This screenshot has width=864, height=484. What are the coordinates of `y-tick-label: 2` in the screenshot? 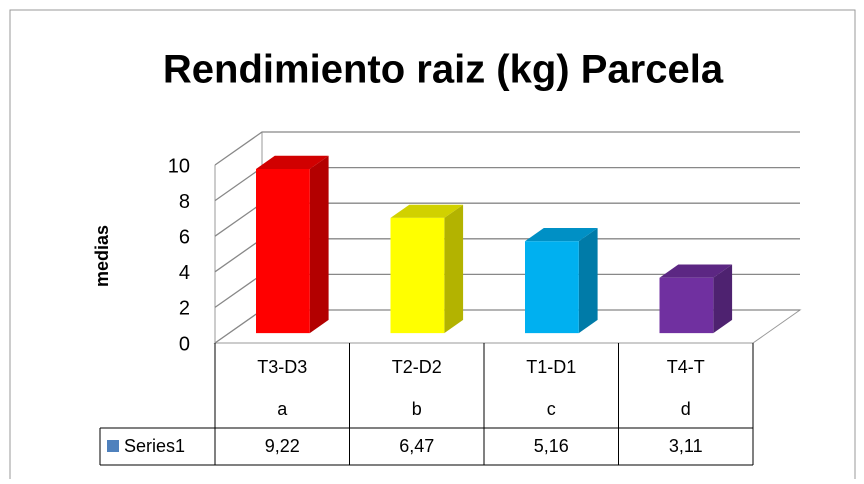 It's located at (184, 309).